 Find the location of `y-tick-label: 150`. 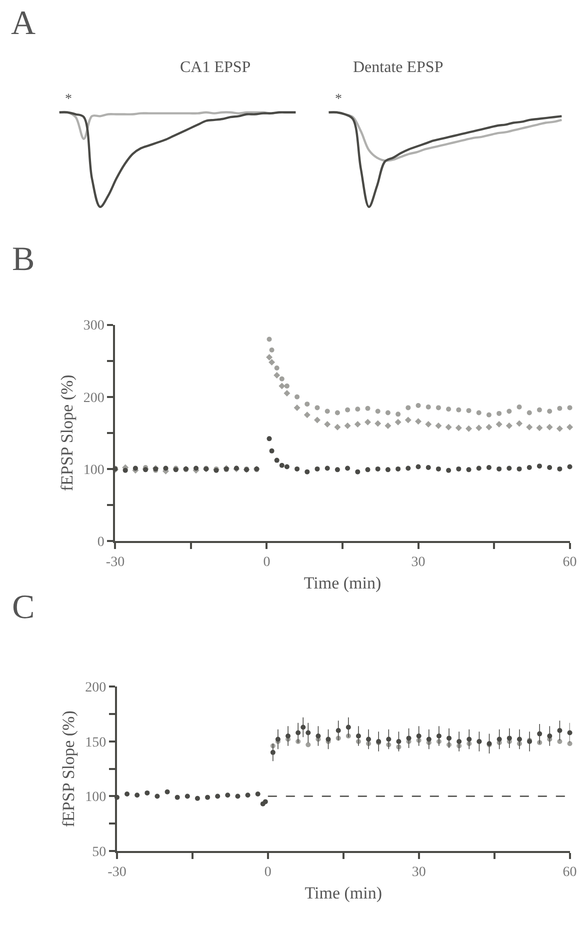

y-tick-label: 150 is located at coordinates (95, 742).